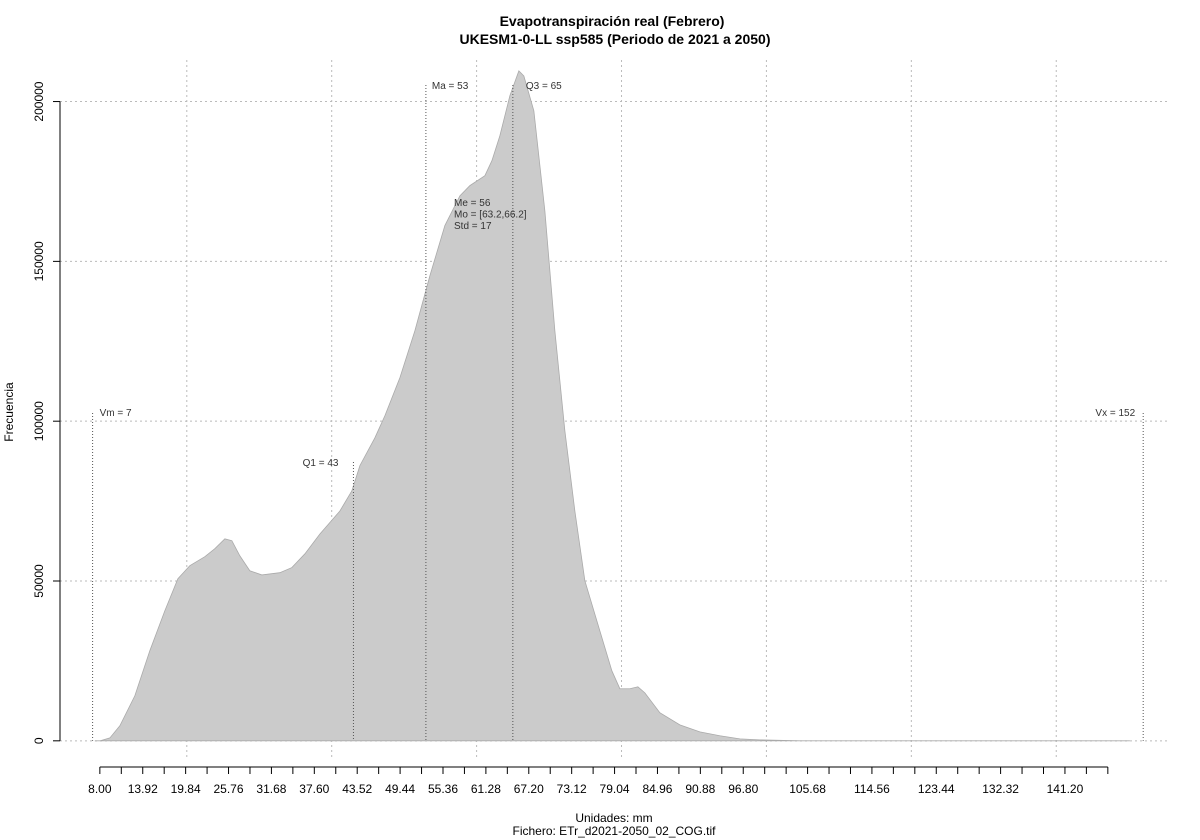 The height and width of the screenshot is (840, 1200). I want to click on x-tick-label: 37.60, so click(314, 789).